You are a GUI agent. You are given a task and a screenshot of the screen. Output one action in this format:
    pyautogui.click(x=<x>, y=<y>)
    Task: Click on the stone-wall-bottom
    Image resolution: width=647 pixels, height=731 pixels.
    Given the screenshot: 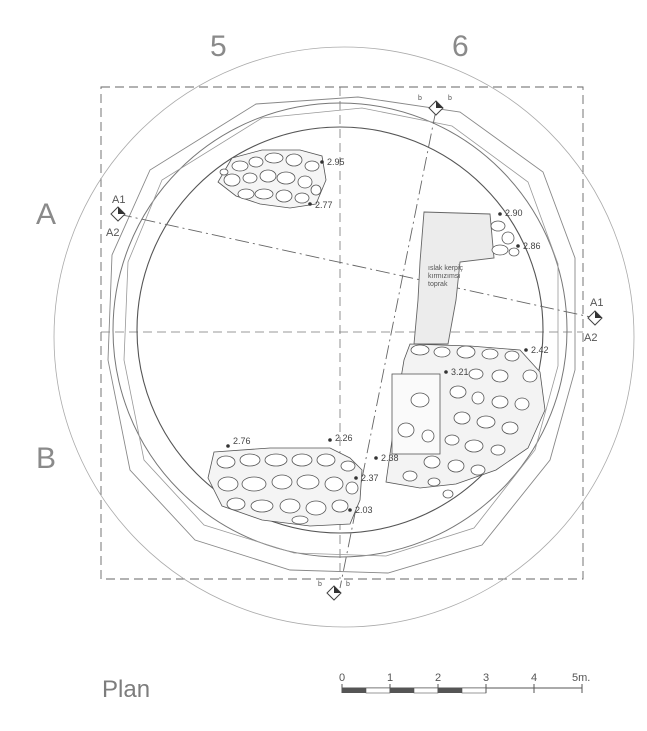 What is the action you would take?
    pyautogui.click(x=285, y=487)
    